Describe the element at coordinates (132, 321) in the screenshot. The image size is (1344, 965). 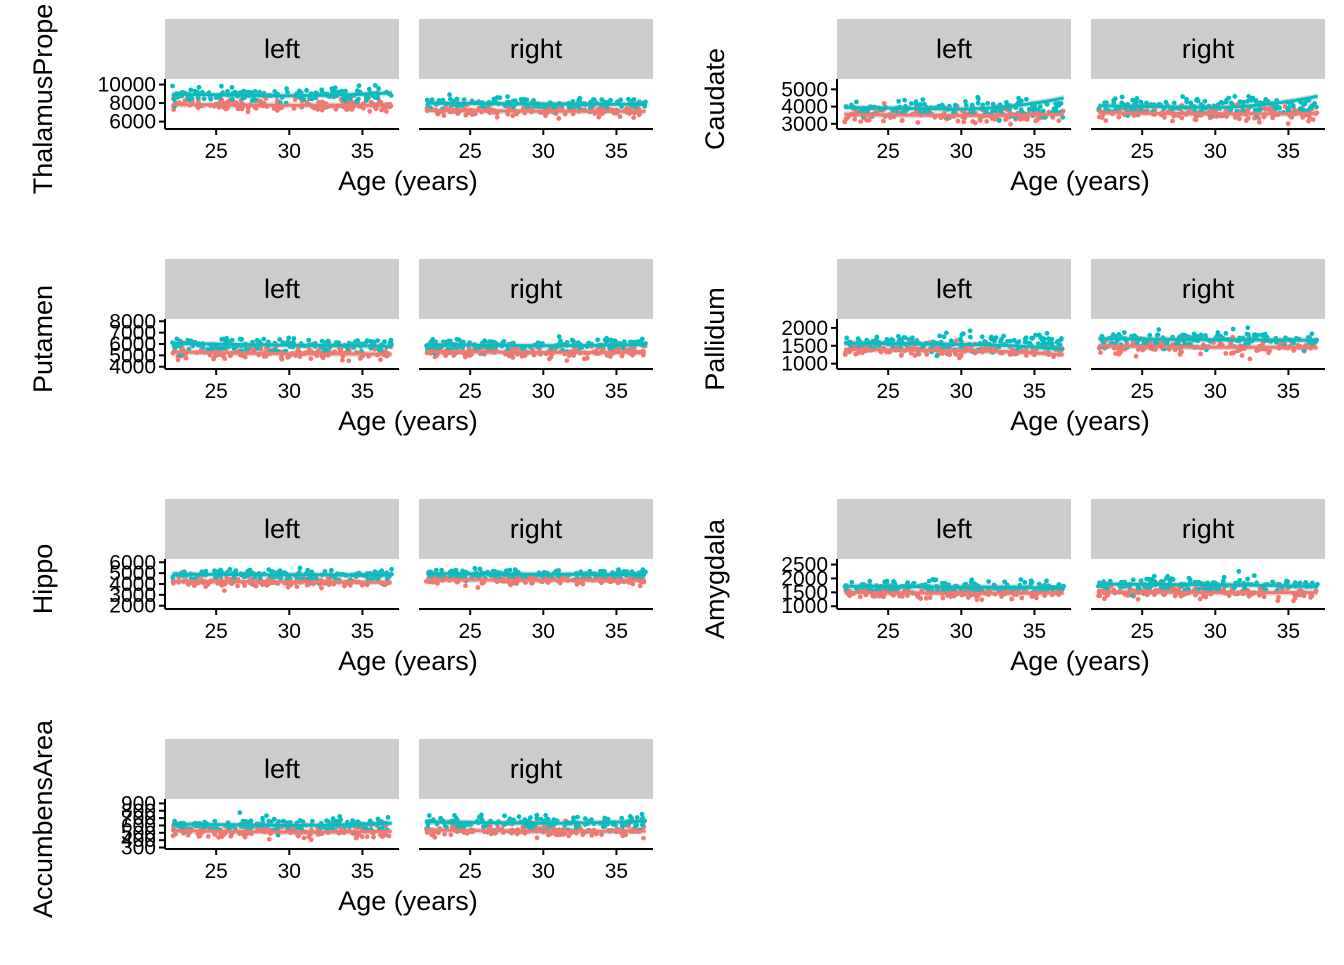
I see `y-tick-label: 8000` at that location.